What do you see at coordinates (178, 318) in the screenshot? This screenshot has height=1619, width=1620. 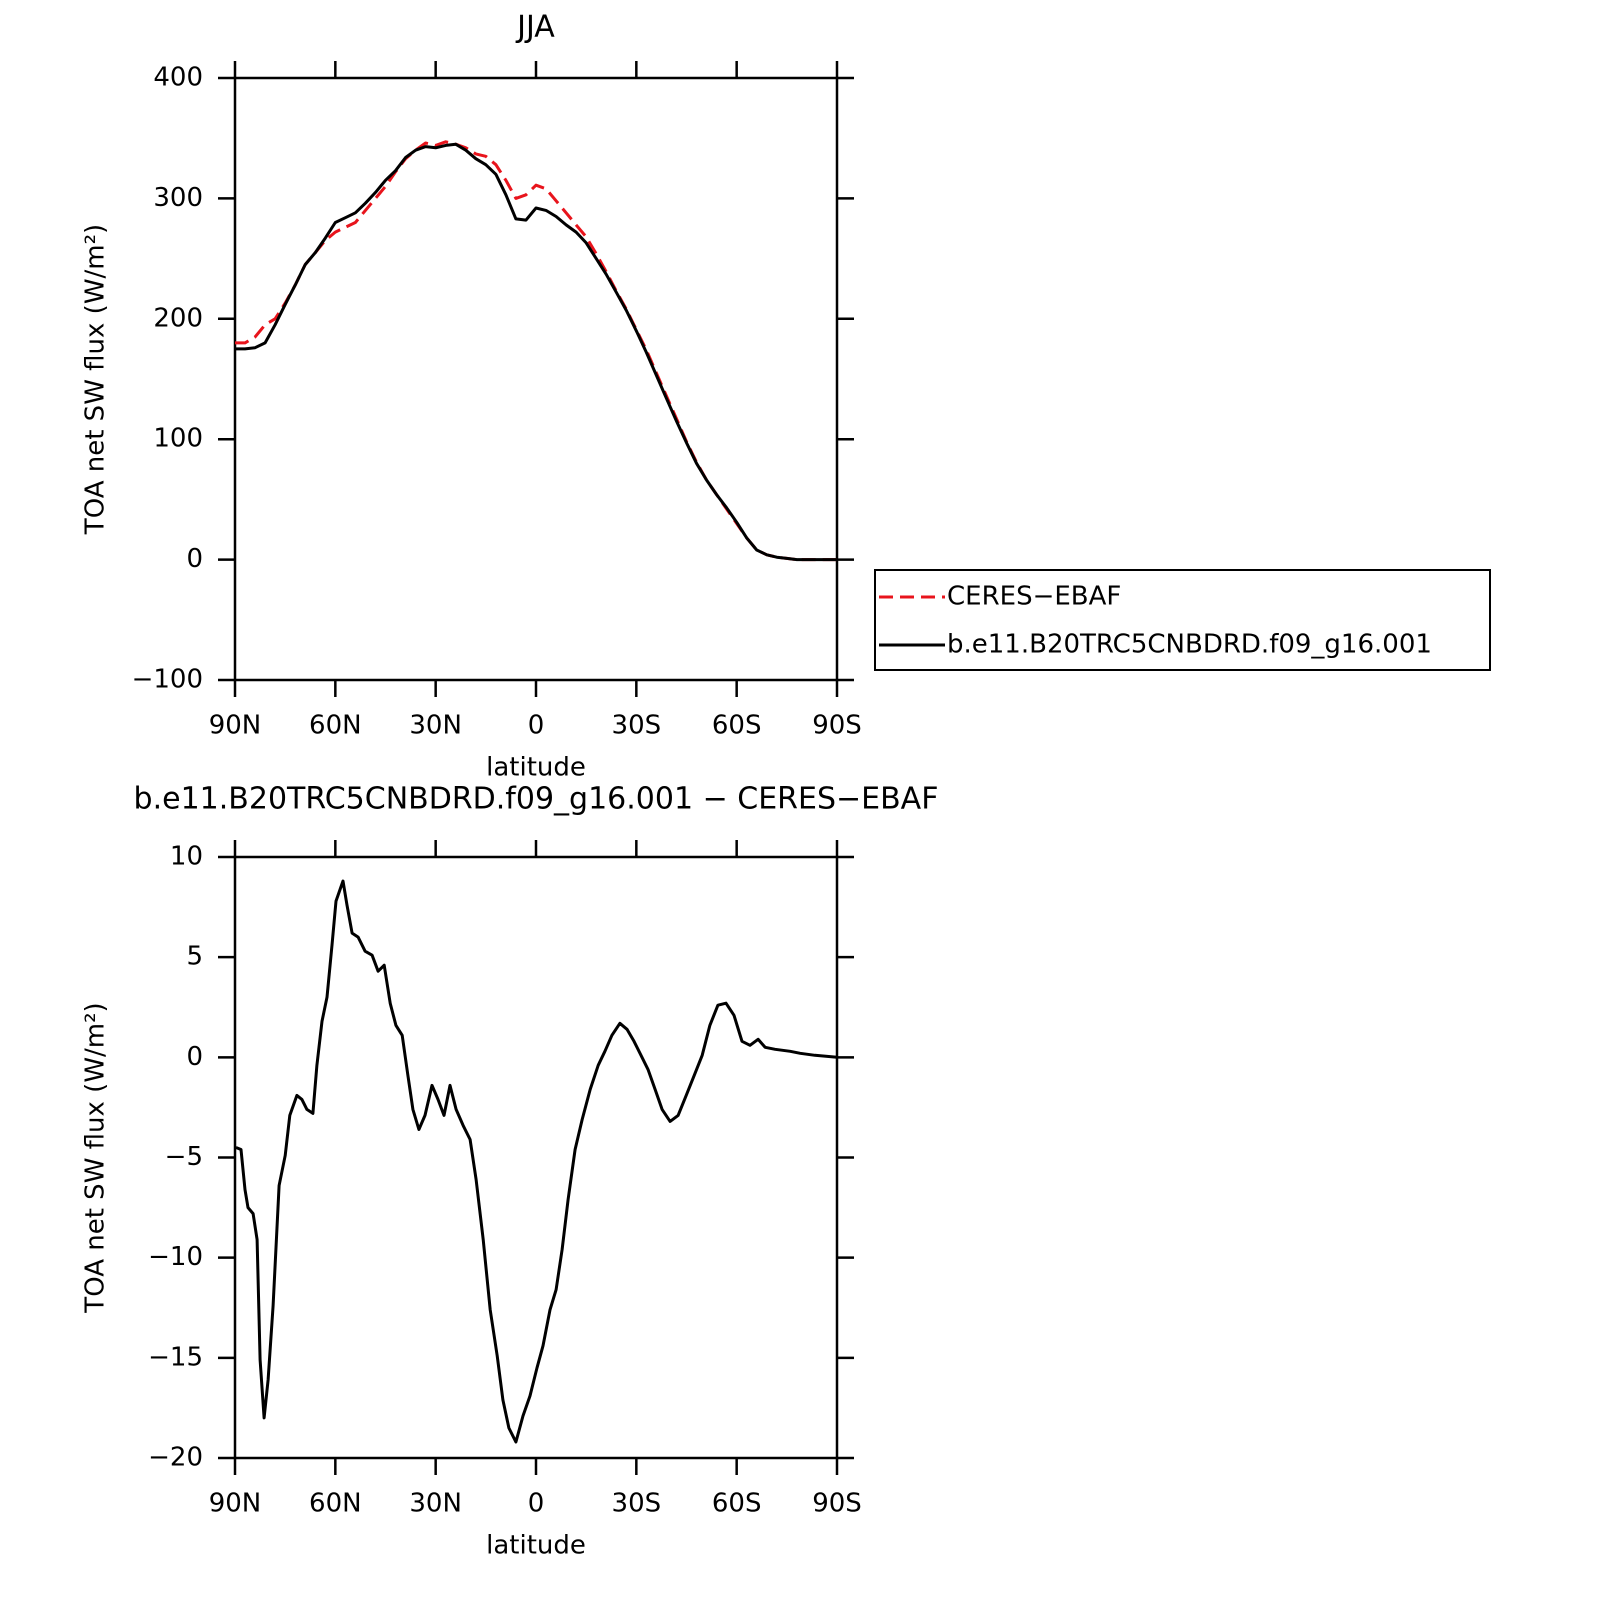 I see `y-tick-label: 200` at bounding box center [178, 318].